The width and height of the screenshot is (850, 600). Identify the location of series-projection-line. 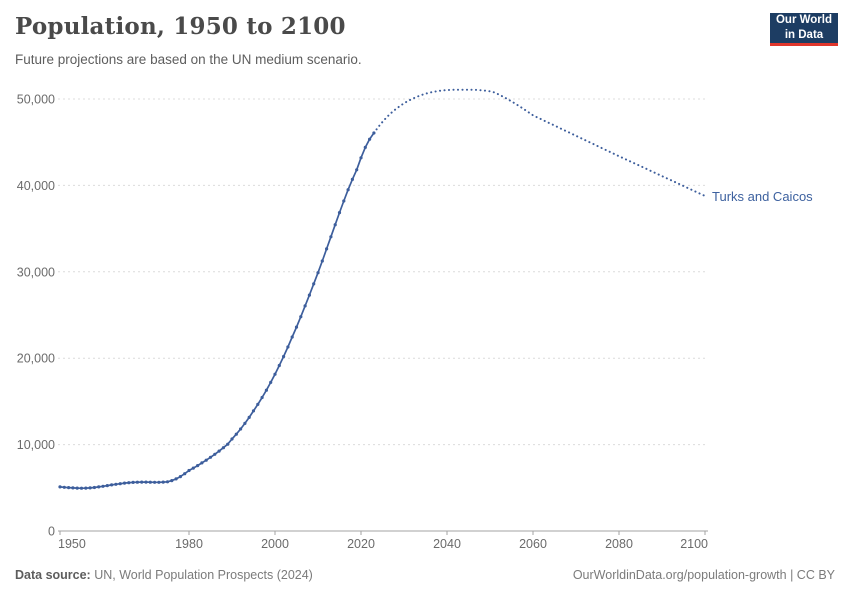
(539, 142).